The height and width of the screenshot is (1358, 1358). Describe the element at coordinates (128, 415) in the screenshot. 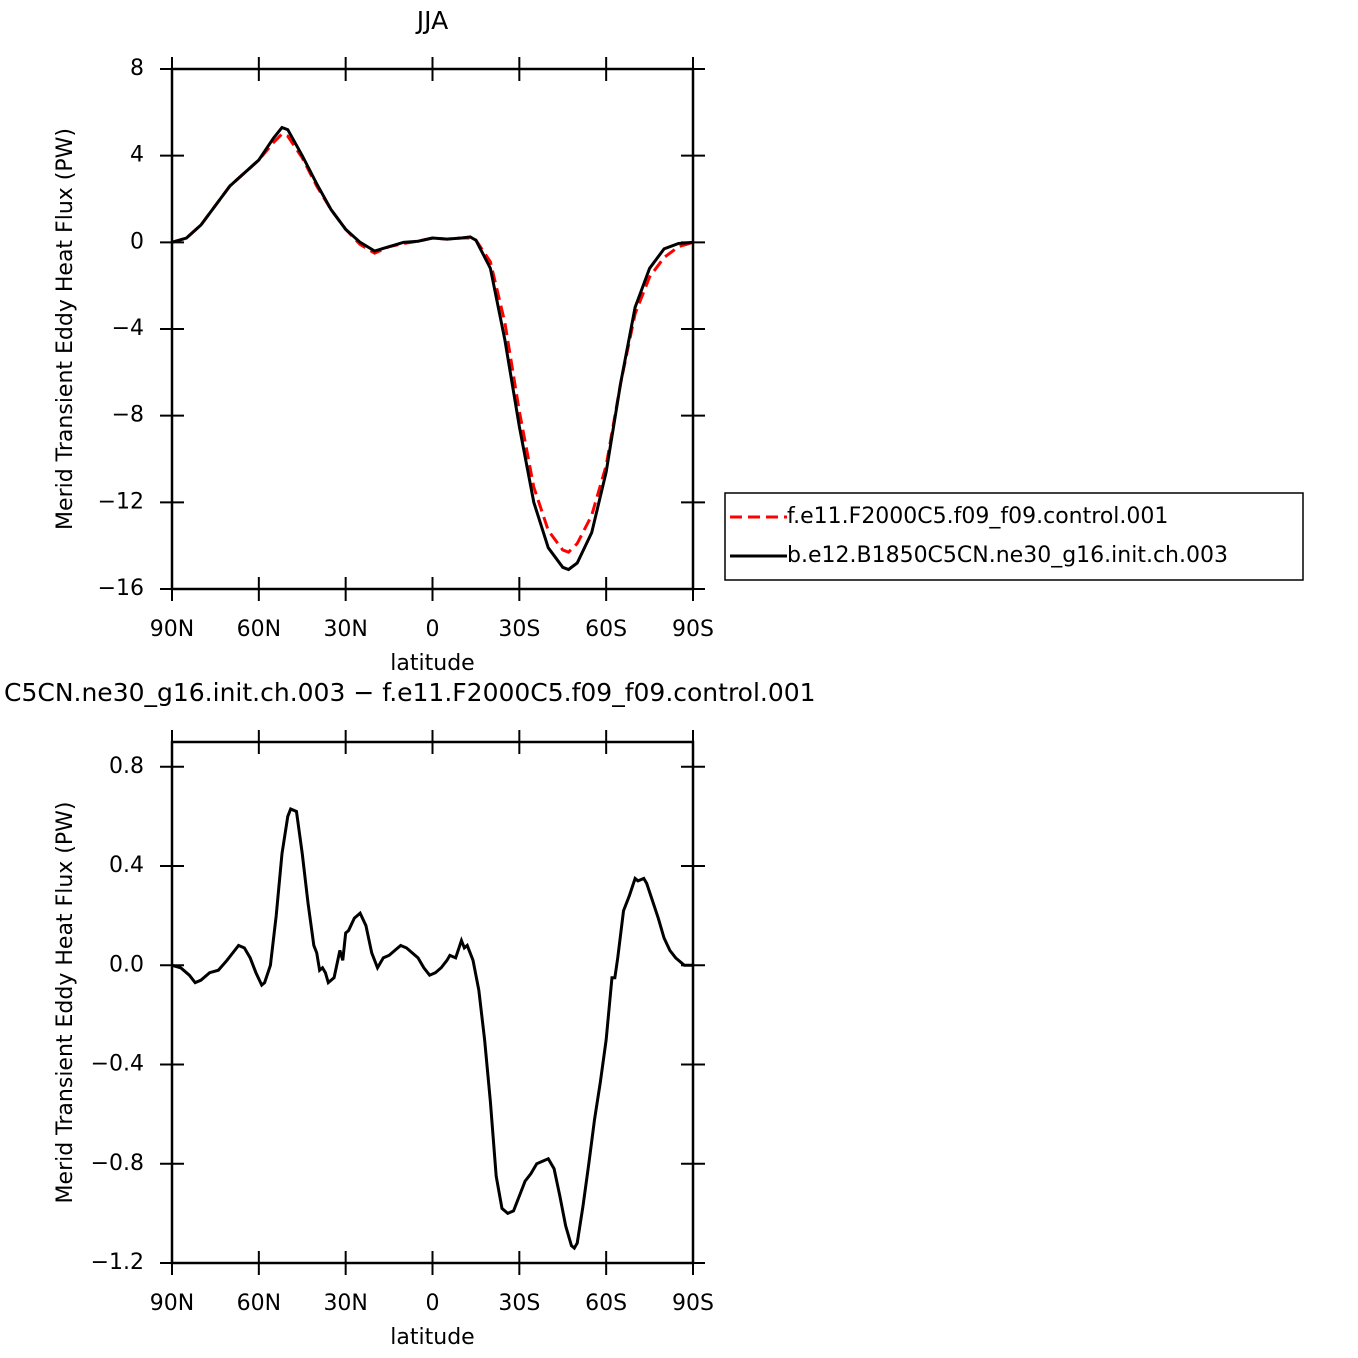

I see `y-tick-label: −8` at that location.